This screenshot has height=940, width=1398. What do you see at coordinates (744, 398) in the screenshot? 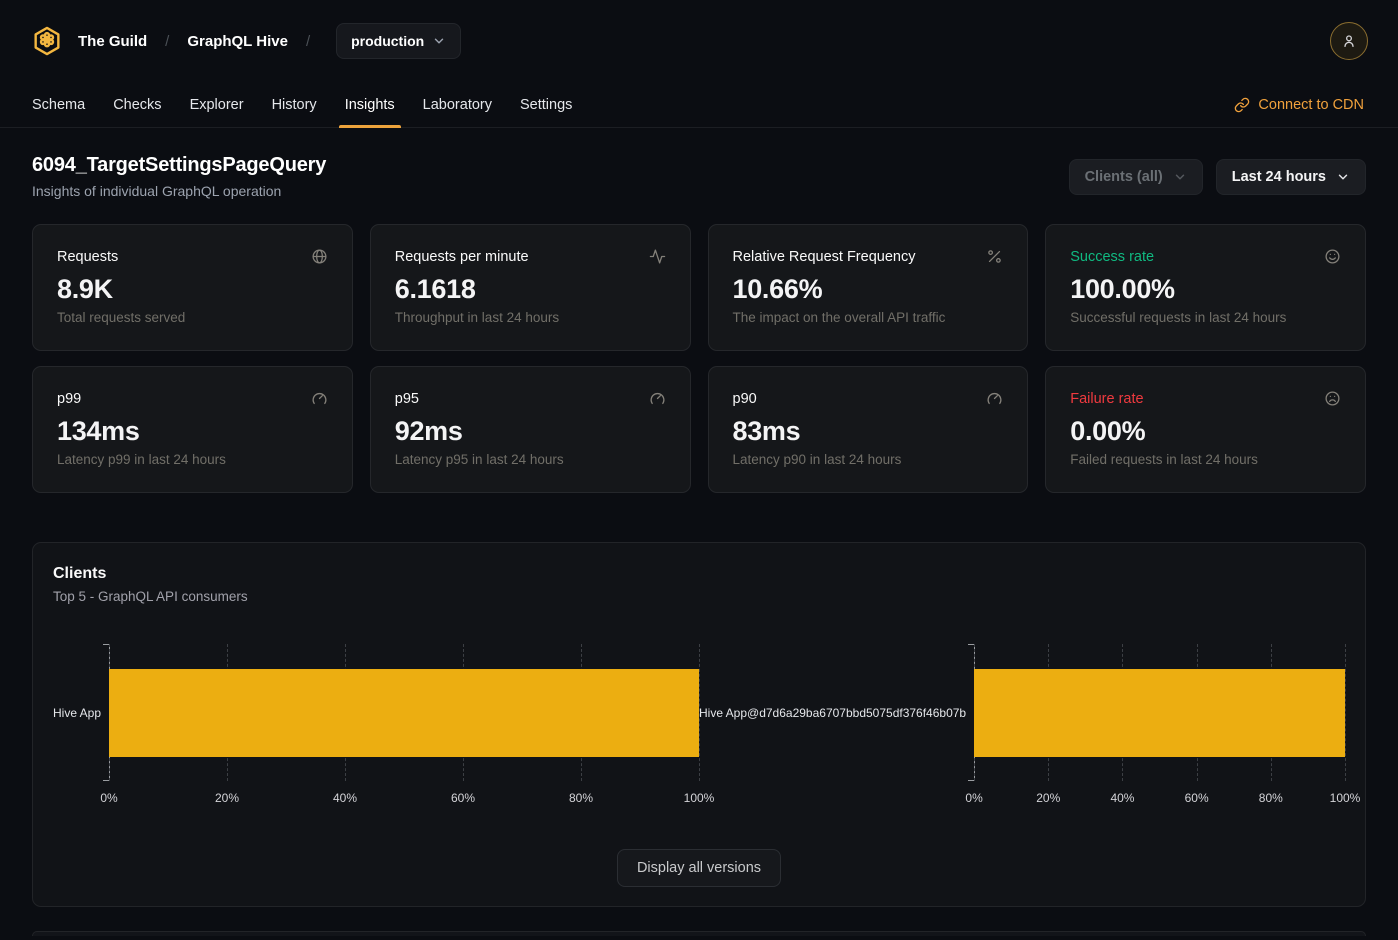
I see `stat-title: p90` at bounding box center [744, 398].